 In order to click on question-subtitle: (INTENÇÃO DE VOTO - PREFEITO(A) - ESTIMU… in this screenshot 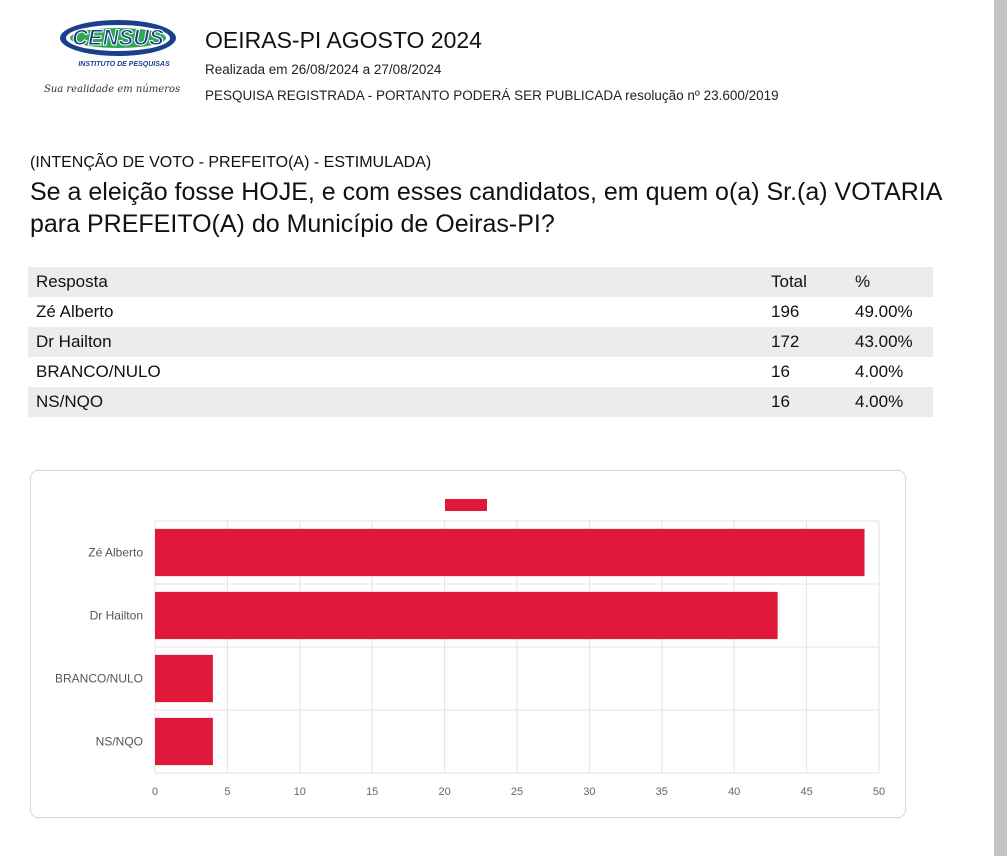, I will do `click(231, 162)`.